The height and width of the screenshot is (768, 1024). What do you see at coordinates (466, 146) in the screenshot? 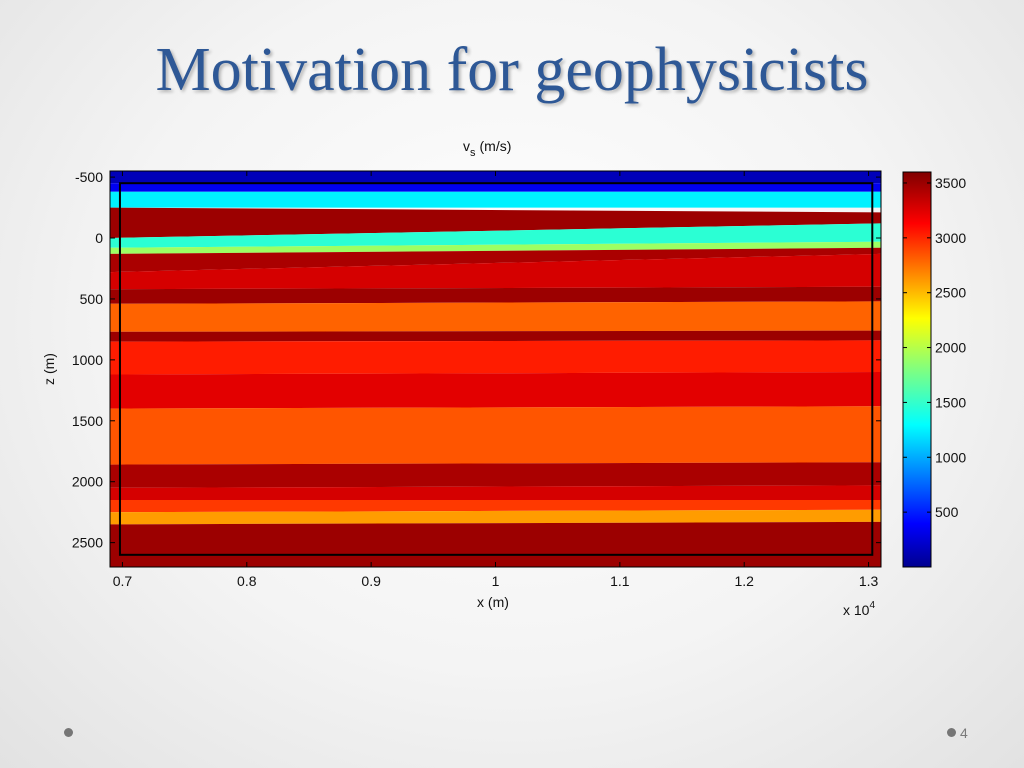
I see `chart-title-main: v` at bounding box center [466, 146].